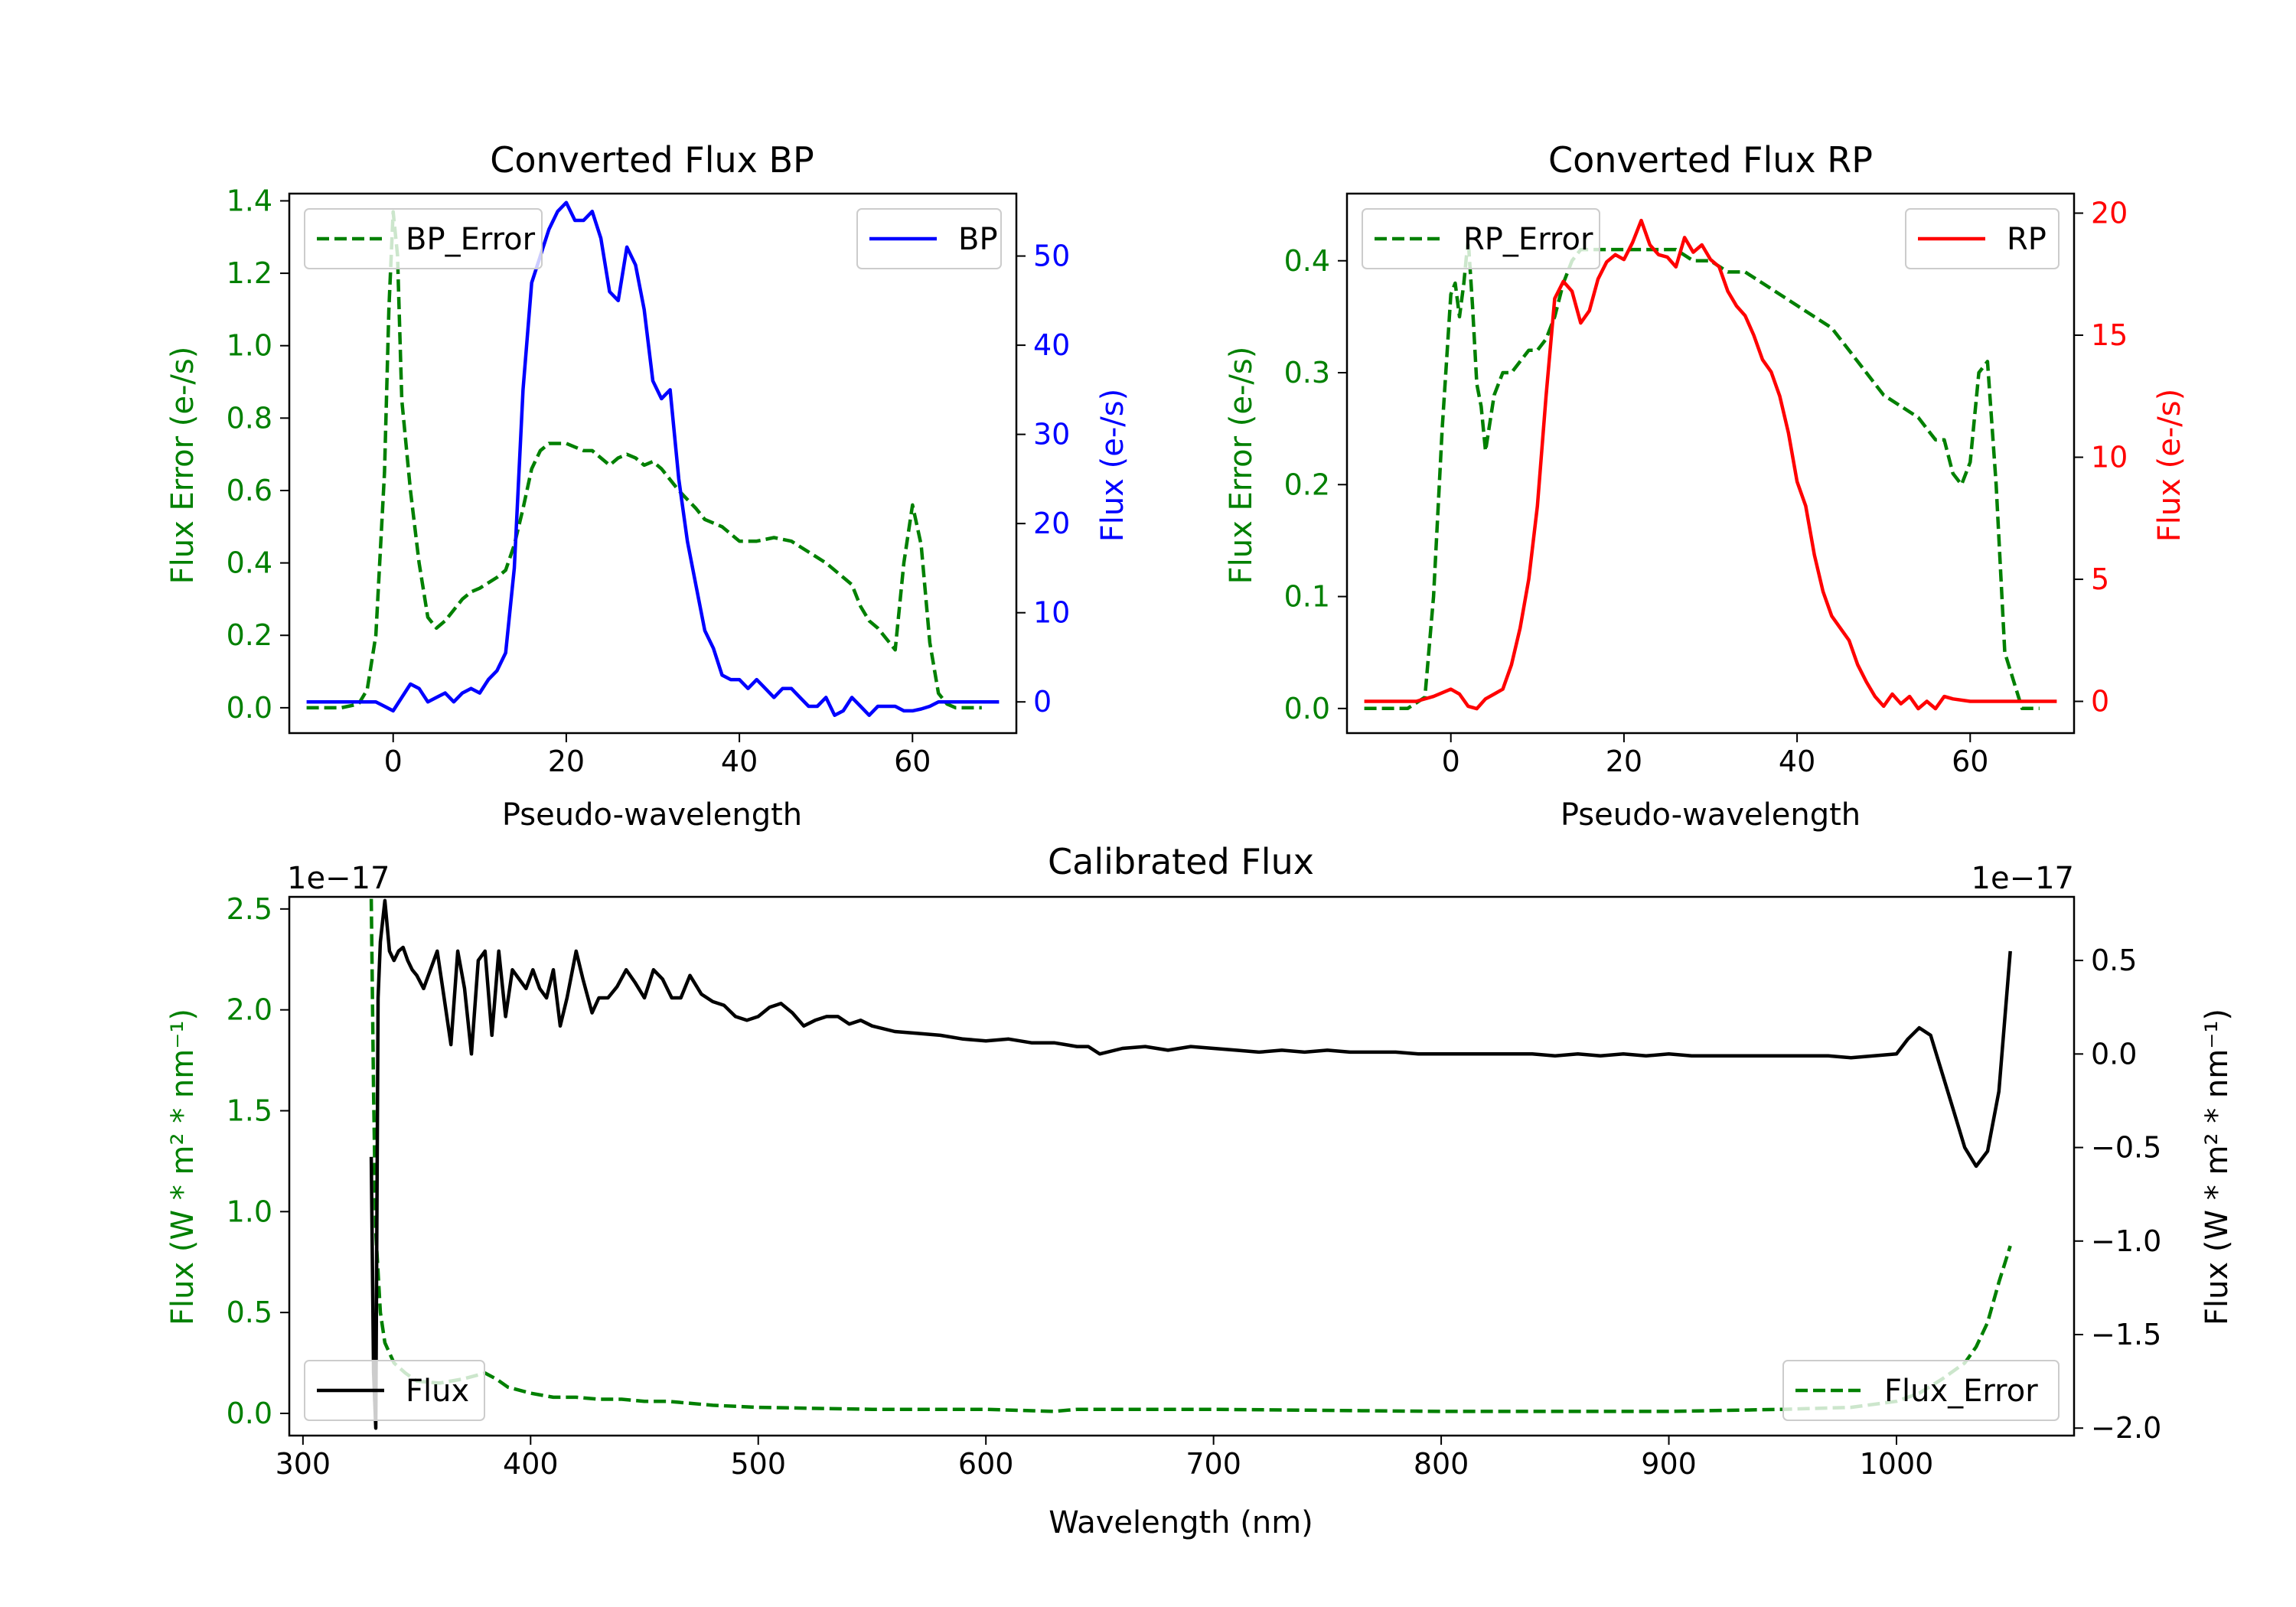 The width and height of the screenshot is (2296, 1607). I want to click on cal-left-offset-text: 1e−17, so click(338, 878).